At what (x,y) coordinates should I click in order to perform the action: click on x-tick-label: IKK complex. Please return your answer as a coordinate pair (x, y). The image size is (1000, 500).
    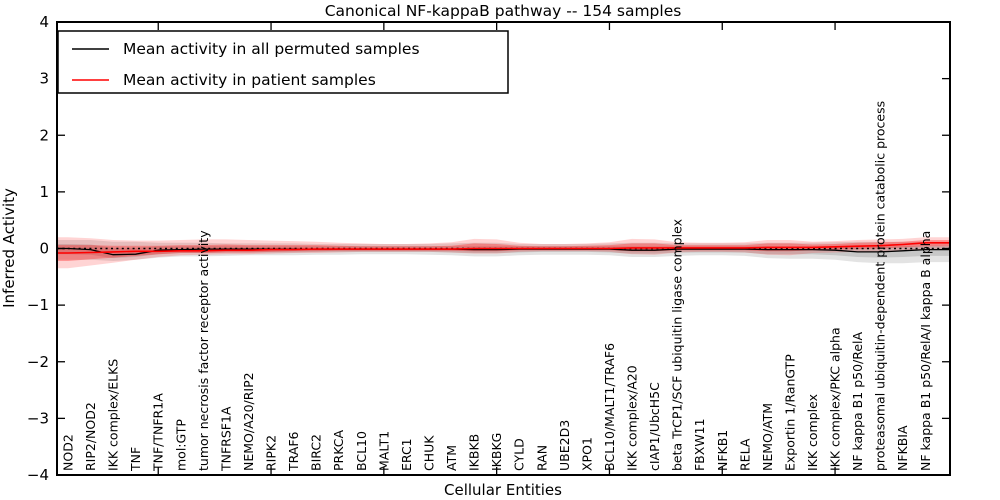
    Looking at the image, I should click on (812, 432).